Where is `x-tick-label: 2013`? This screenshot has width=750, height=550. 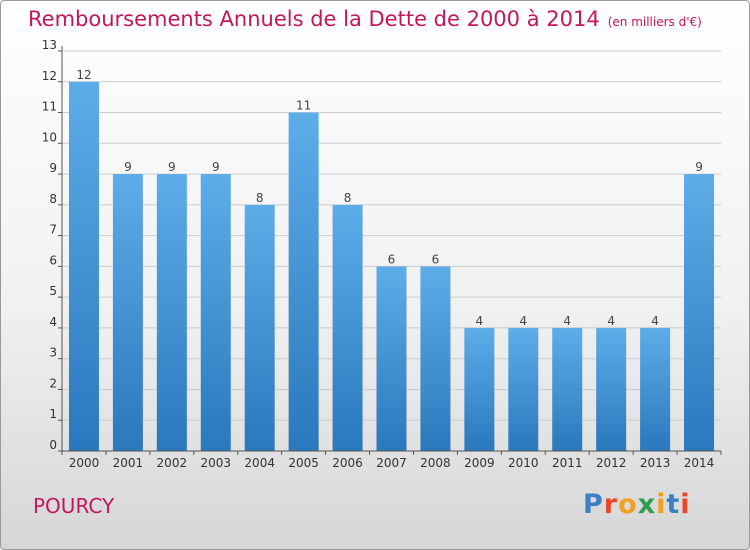
x-tick-label: 2013 is located at coordinates (655, 463).